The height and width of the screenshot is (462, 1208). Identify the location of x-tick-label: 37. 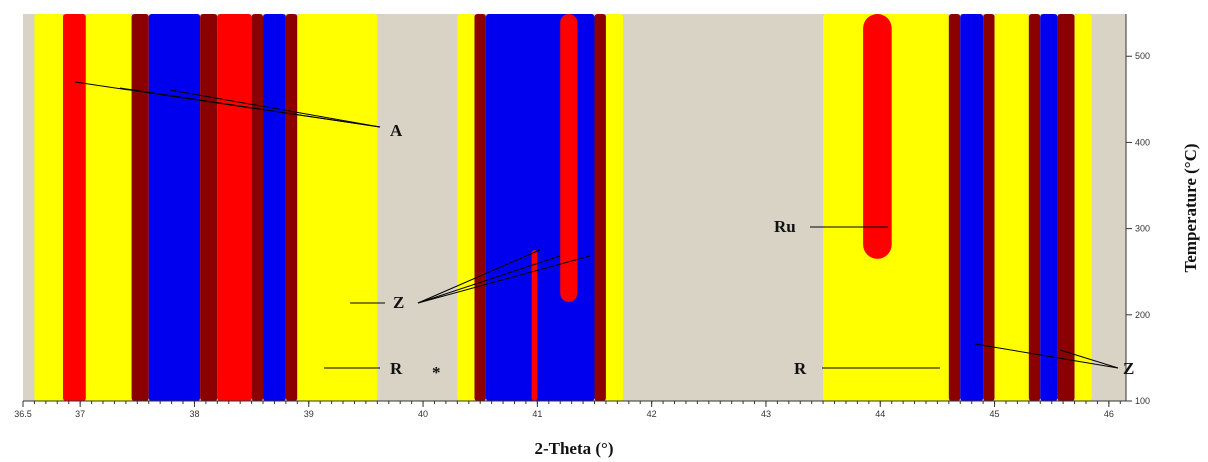
(80, 414).